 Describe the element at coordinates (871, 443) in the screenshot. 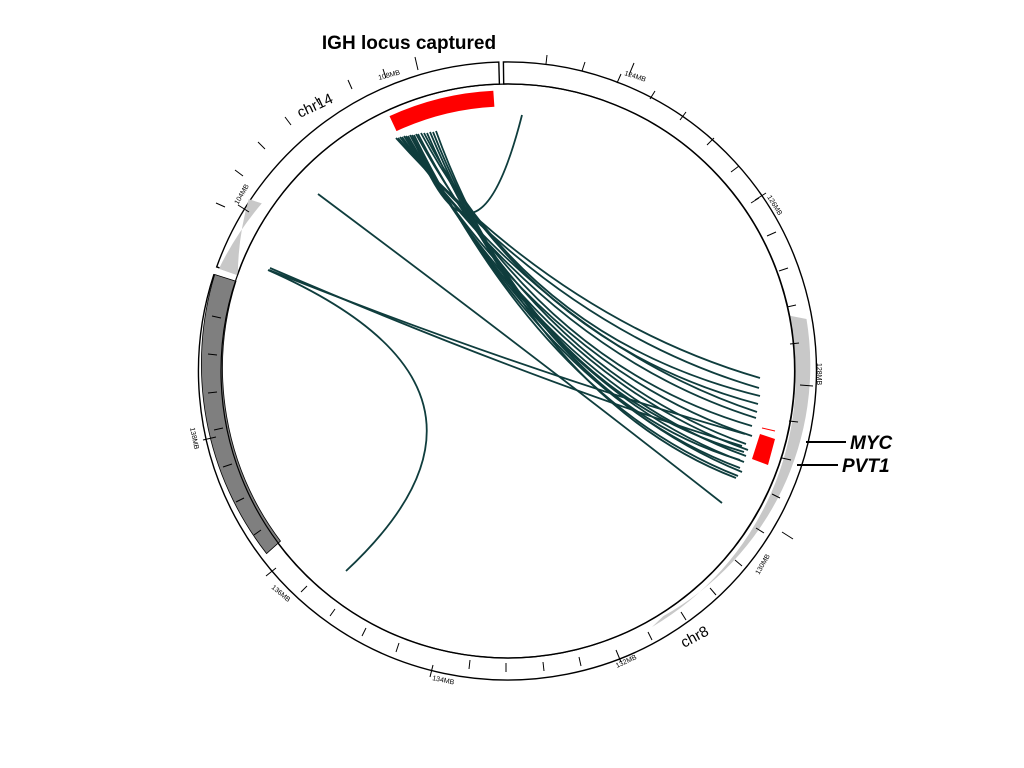

I see `gene-label-myc: MYC` at that location.